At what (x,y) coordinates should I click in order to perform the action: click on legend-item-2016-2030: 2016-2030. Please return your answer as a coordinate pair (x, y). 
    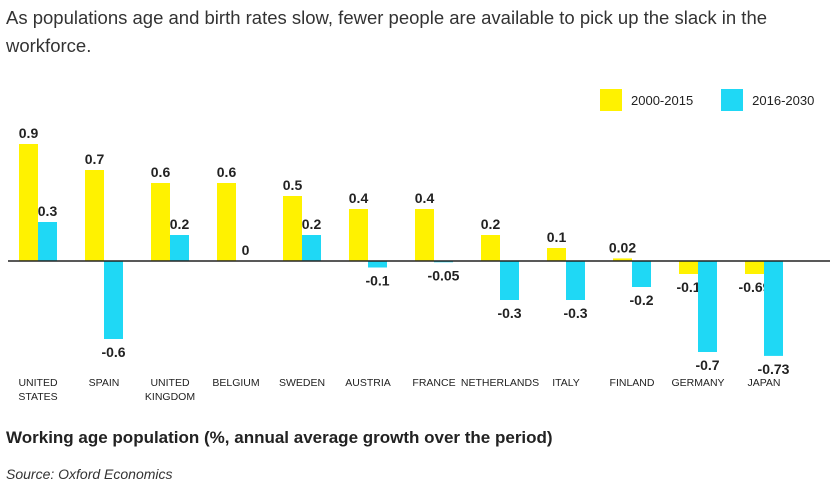
    Looking at the image, I should click on (767, 100).